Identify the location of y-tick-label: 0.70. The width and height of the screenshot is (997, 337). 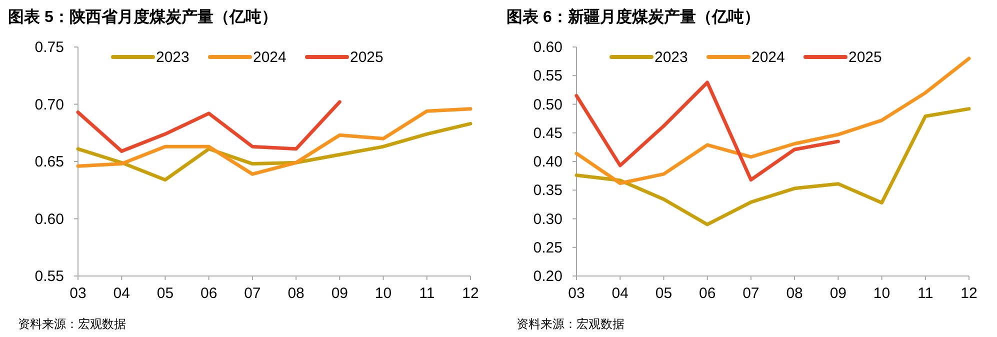
(49, 105).